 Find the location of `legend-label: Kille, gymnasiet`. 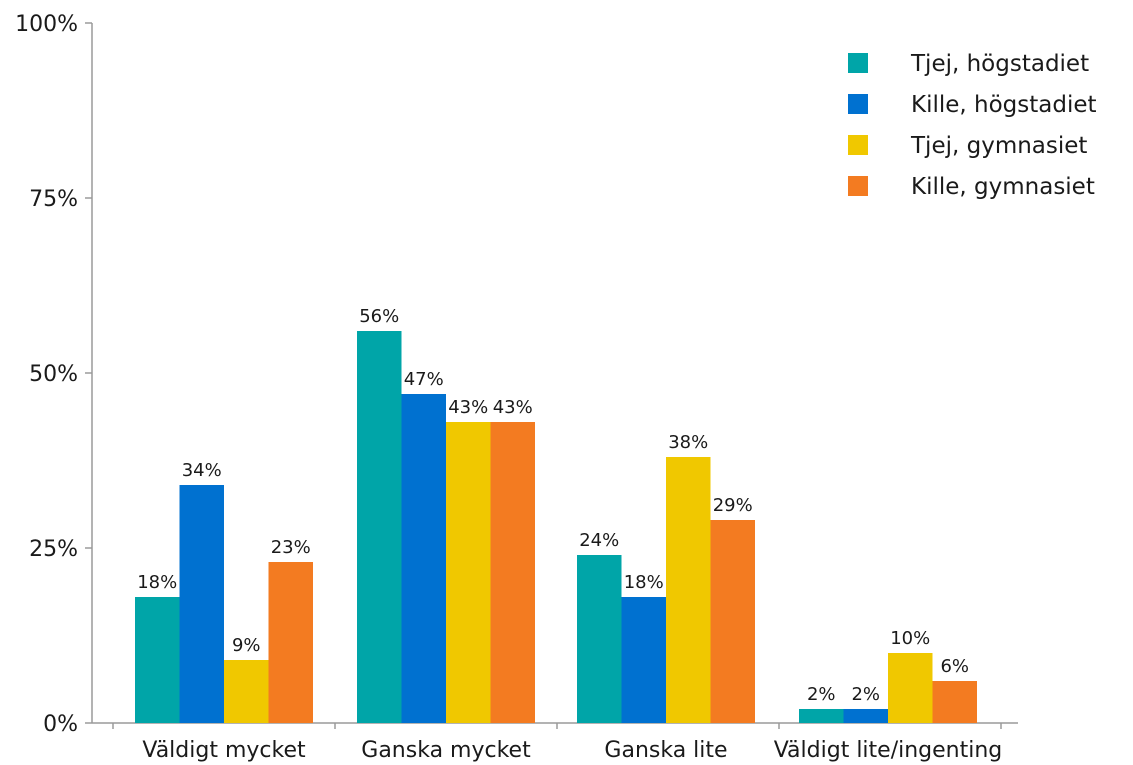

legend-label: Kille, gymnasiet is located at coordinates (1003, 187).